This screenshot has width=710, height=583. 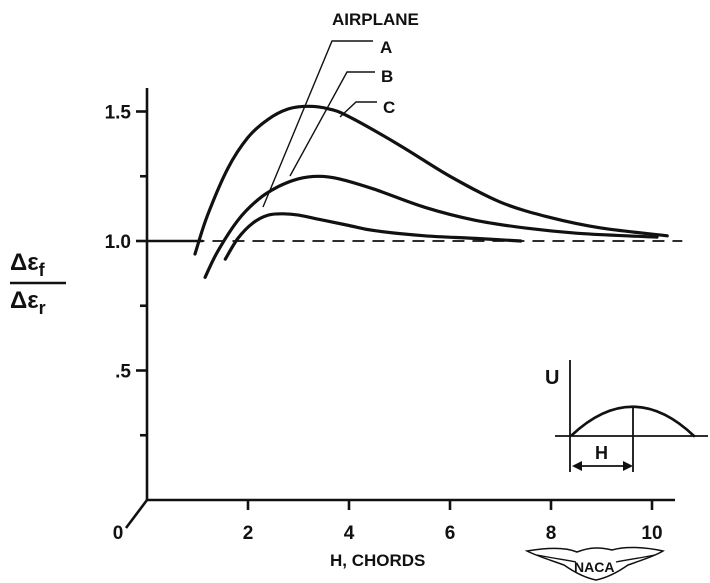 I want to click on y-label-denominator: Δεr, so click(x=28, y=302).